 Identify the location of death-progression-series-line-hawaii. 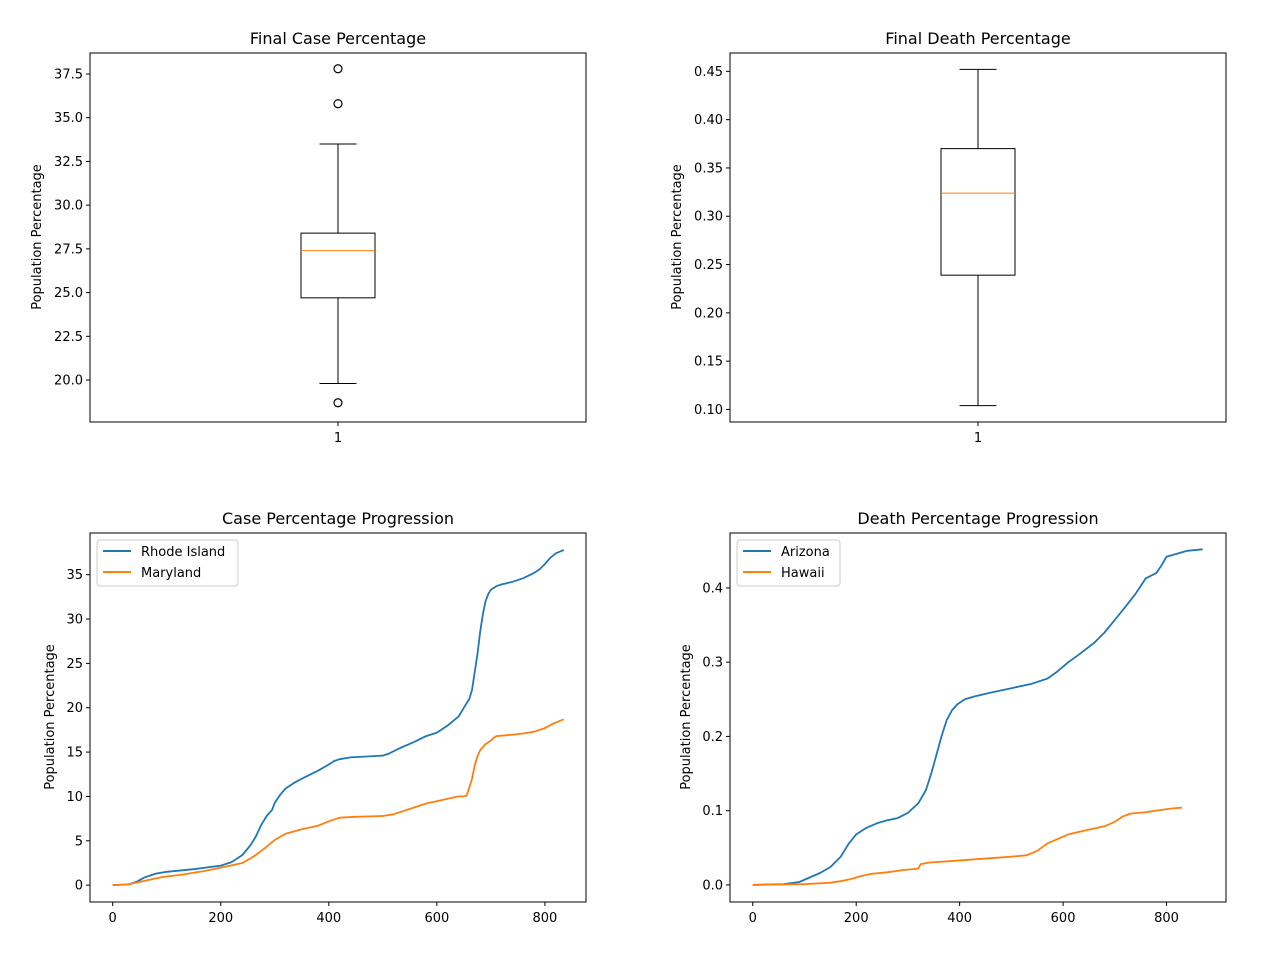
(967, 846).